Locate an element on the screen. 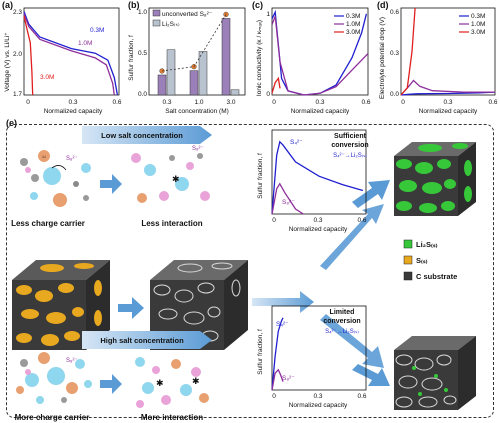 This screenshot has height=423, width=500. low-salt-banner is located at coordinates (147, 135).